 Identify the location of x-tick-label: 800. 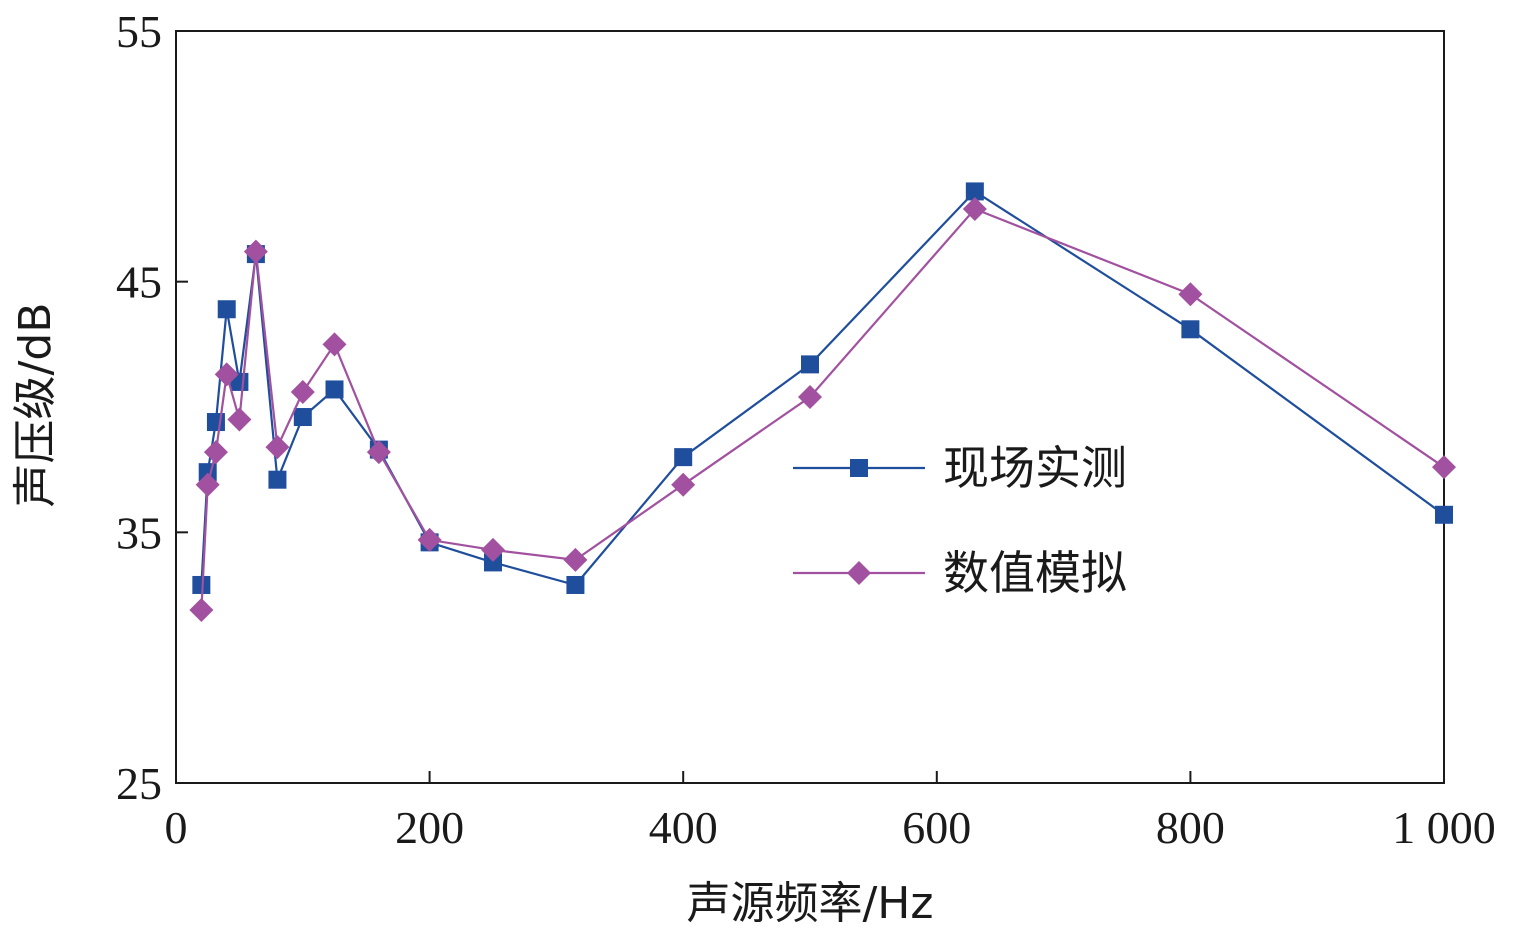
(1190, 827).